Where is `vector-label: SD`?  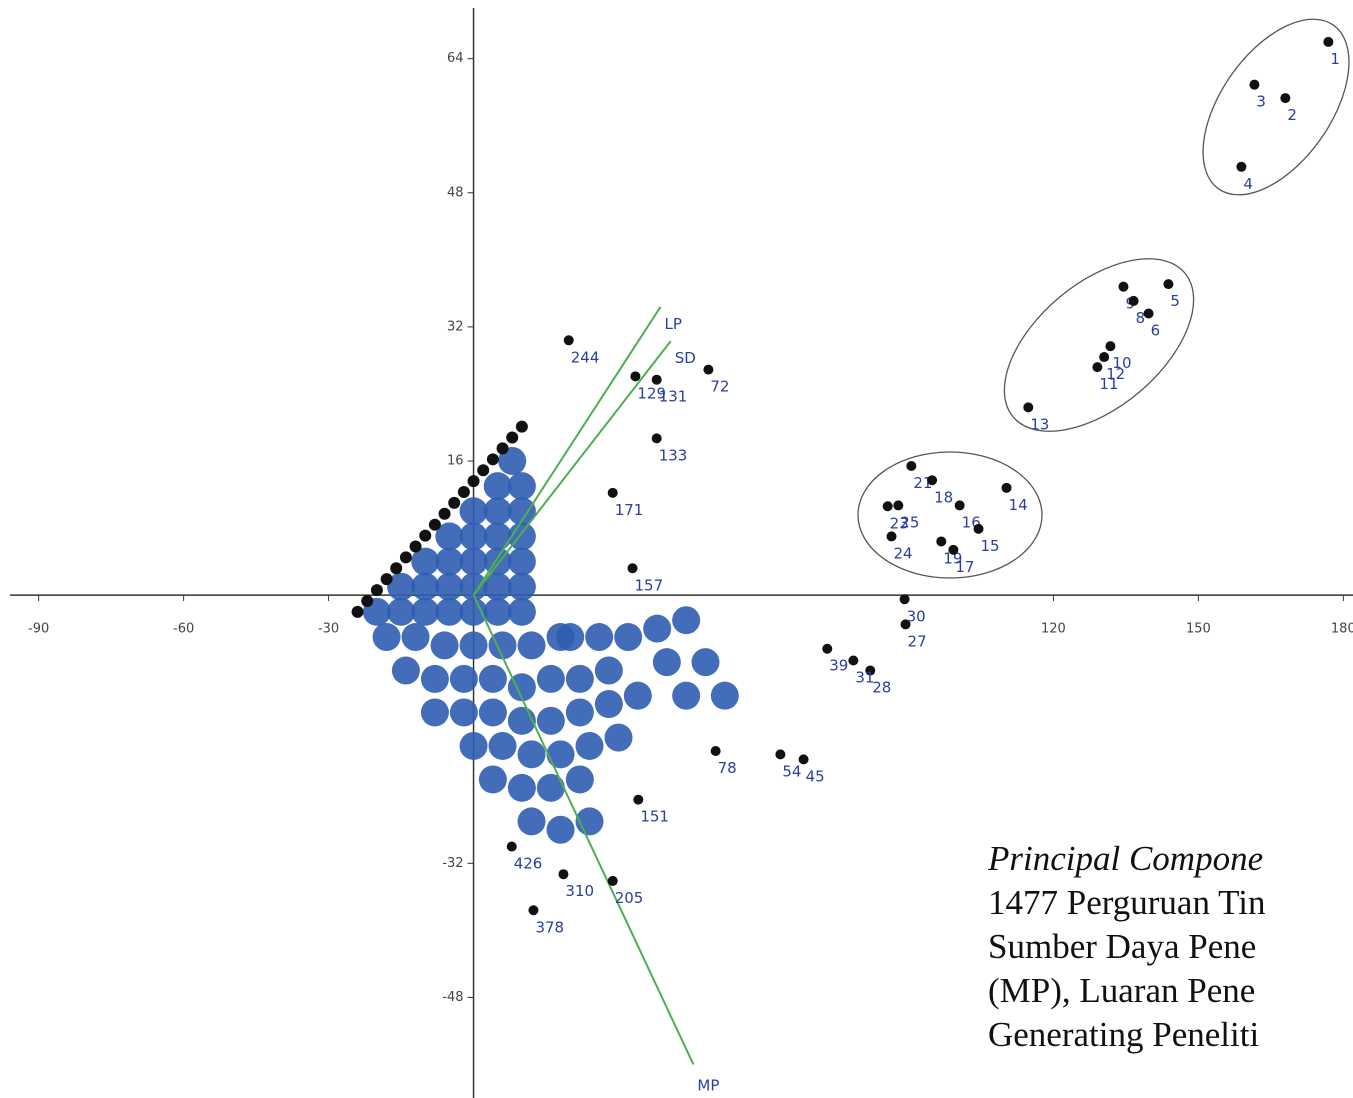 vector-label: SD is located at coordinates (685, 358).